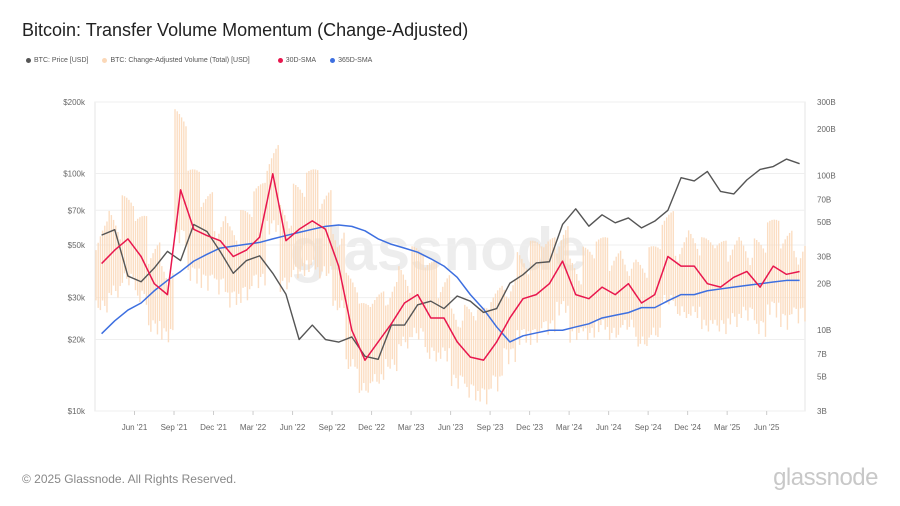 The height and width of the screenshot is (506, 900). I want to click on y-left-tick-label: $30k, so click(77, 298).